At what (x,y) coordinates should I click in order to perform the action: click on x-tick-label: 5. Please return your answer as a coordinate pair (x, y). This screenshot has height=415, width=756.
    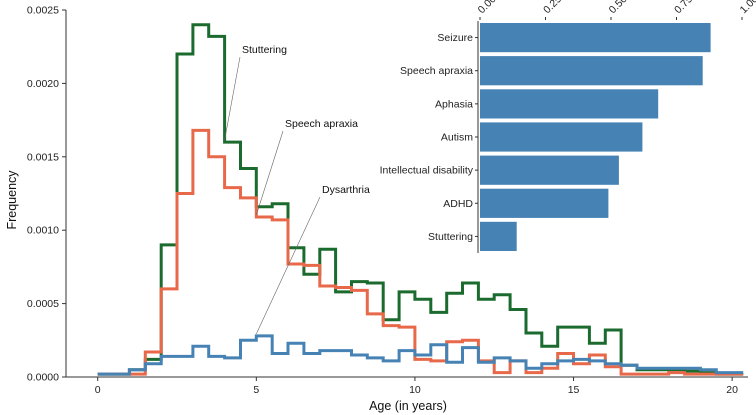
    Looking at the image, I should click on (256, 390).